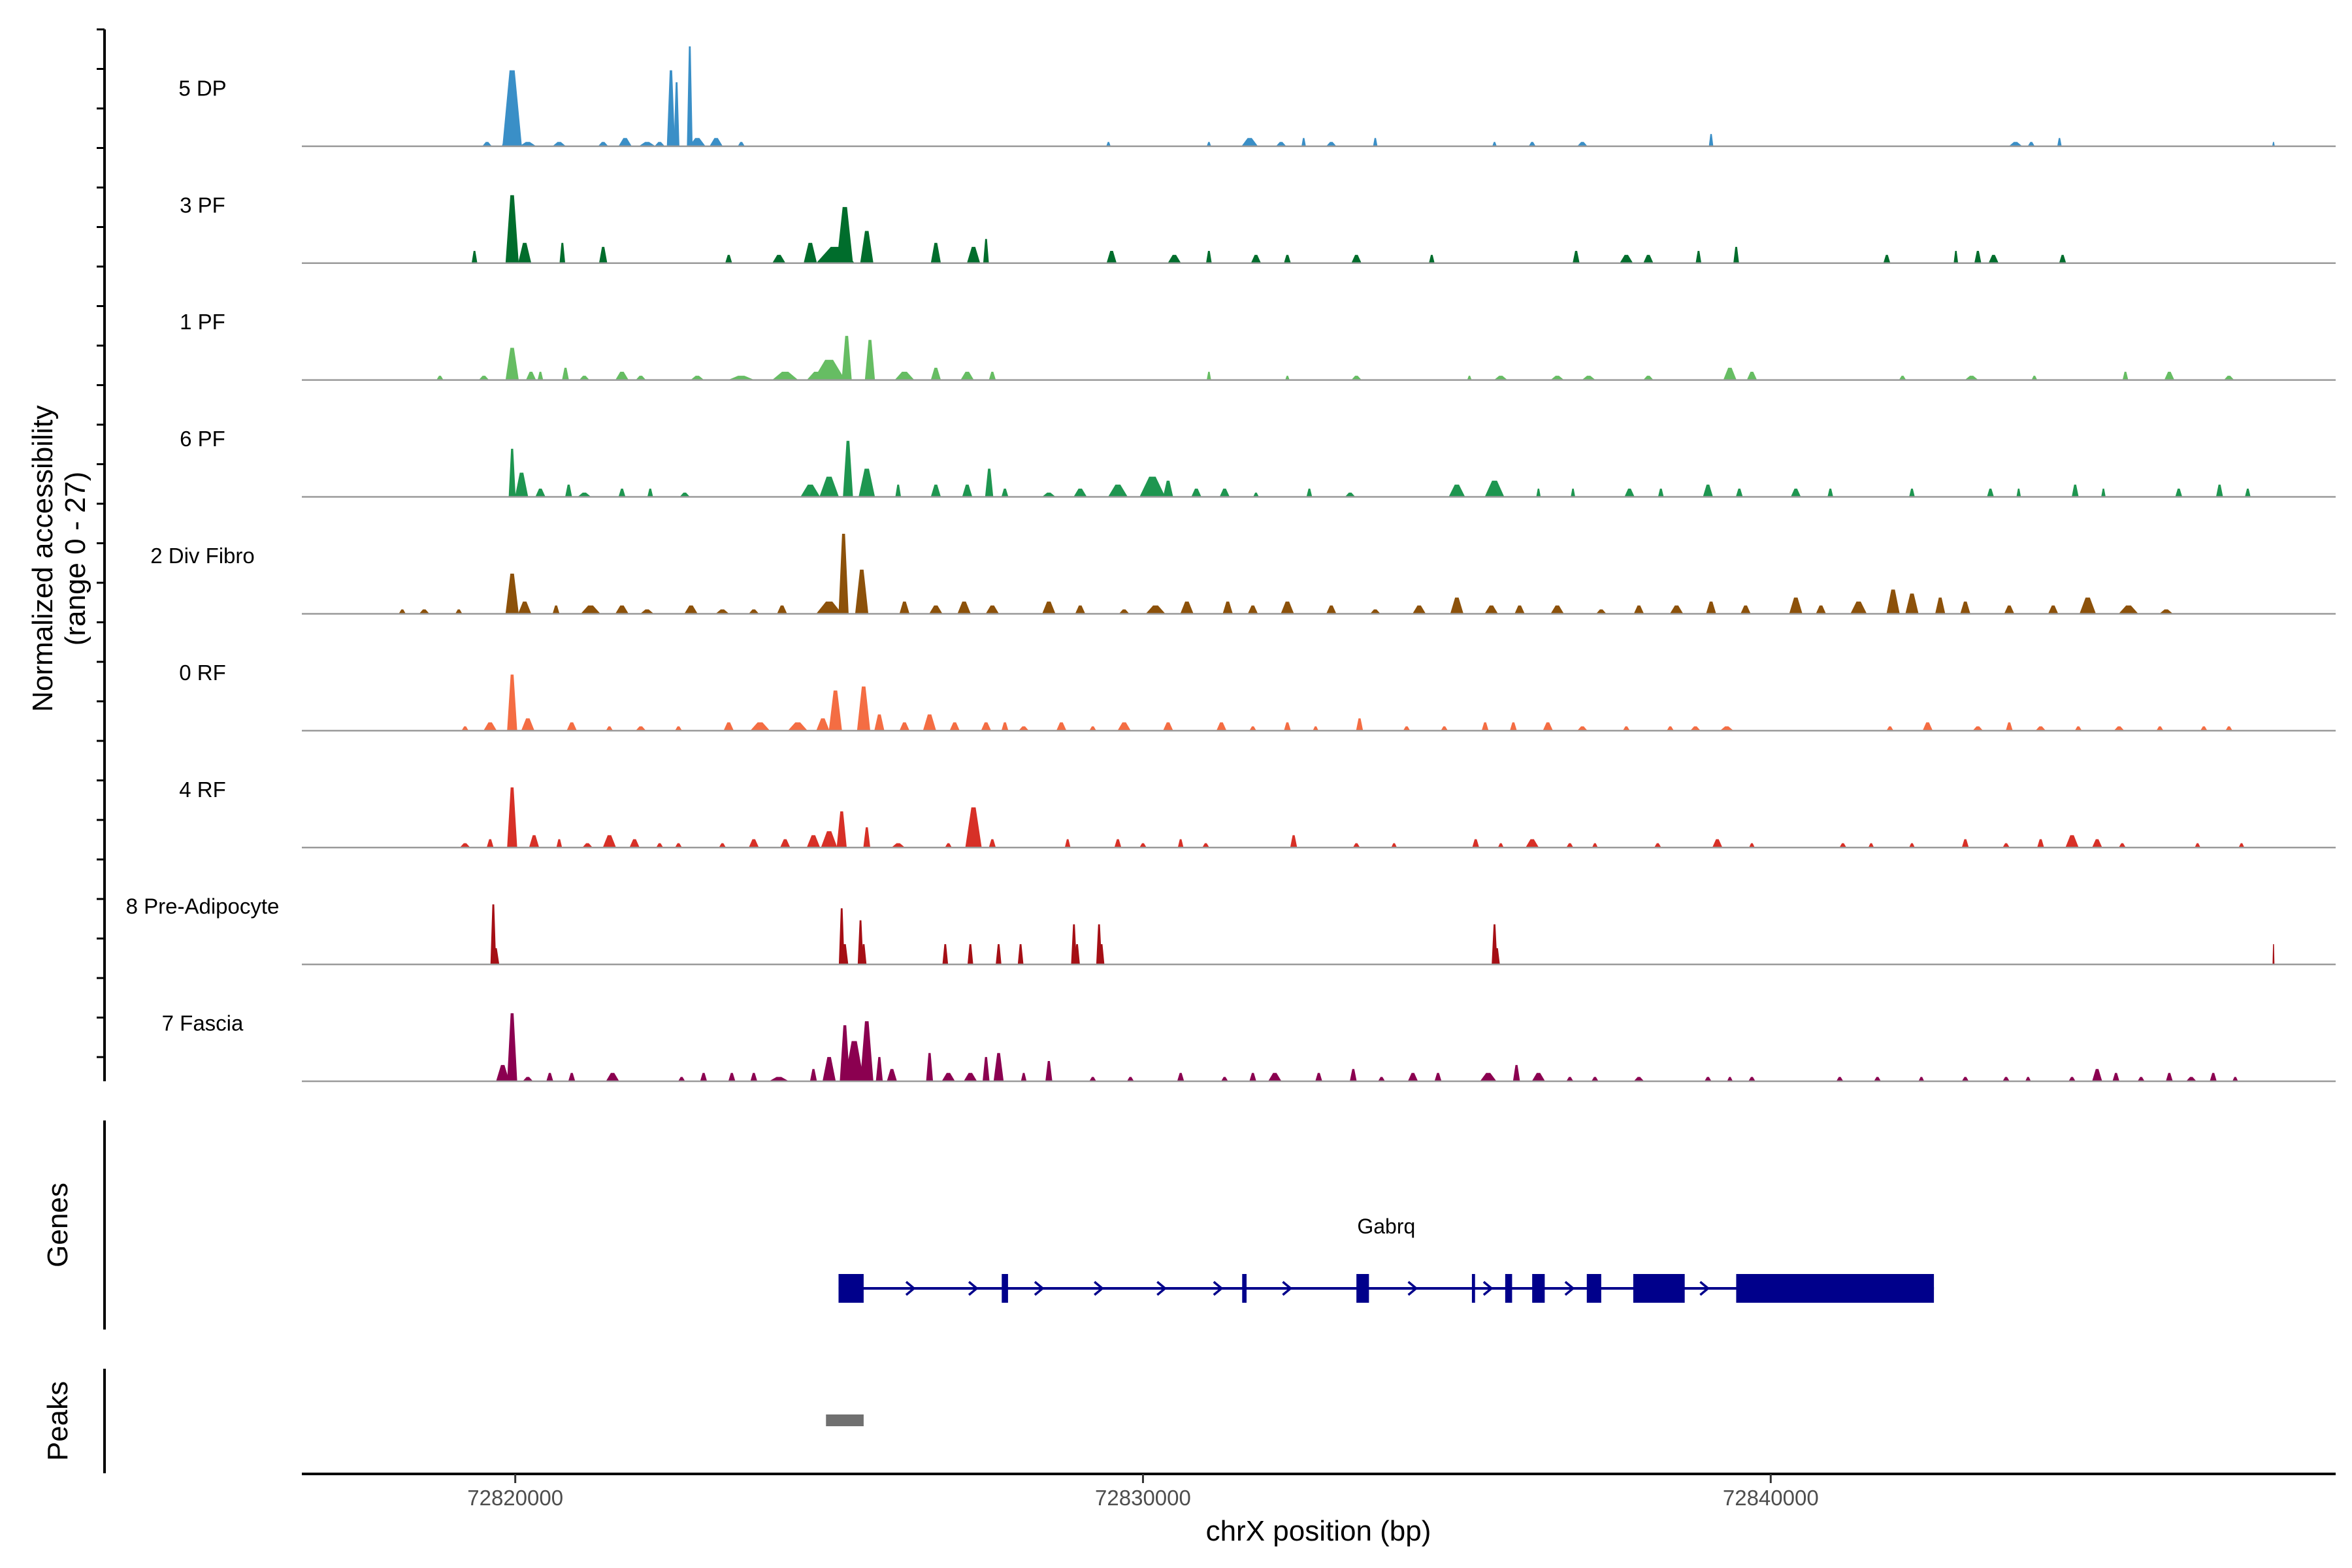 This screenshot has width=2352, height=1568. What do you see at coordinates (1231, 930) in the screenshot?
I see `track-8-pre-adipocyte: 8 Pre-Adipocyte` at bounding box center [1231, 930].